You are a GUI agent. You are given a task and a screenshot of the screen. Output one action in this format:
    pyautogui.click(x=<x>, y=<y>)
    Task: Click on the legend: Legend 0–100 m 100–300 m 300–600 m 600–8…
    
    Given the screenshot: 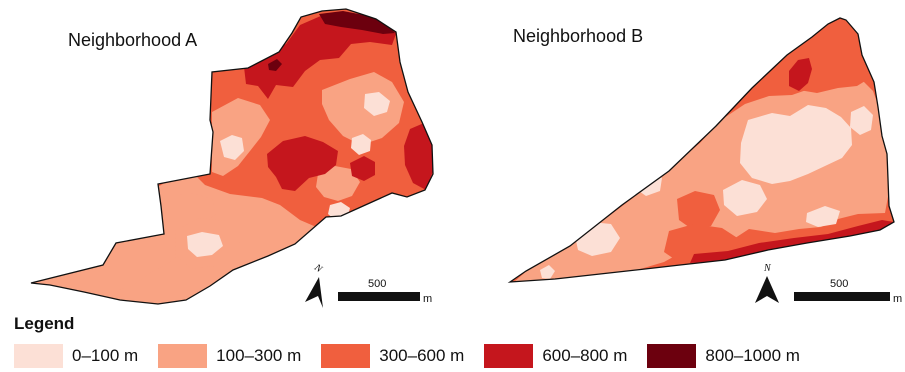 What is the action you would take?
    pyautogui.click(x=454, y=342)
    